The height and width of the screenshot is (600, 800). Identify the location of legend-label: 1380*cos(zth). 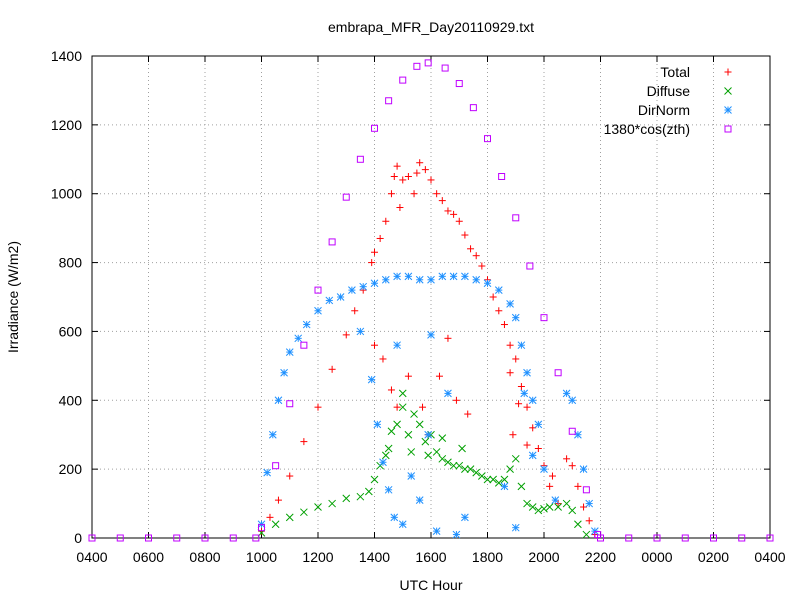
(647, 129).